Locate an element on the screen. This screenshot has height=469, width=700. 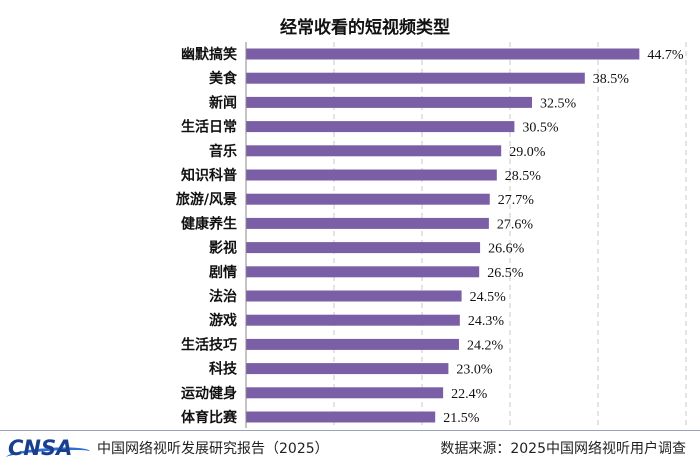
category-label: 影视 is located at coordinates (223, 248).